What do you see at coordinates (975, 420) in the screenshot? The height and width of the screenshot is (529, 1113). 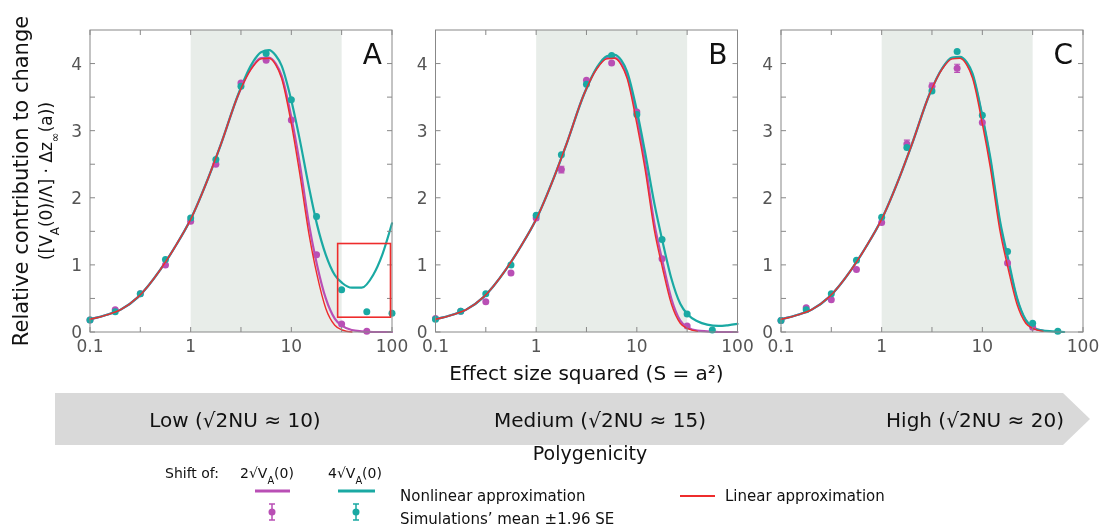 I see `text: High (√2NU ≈ 20)` at bounding box center [975, 420].